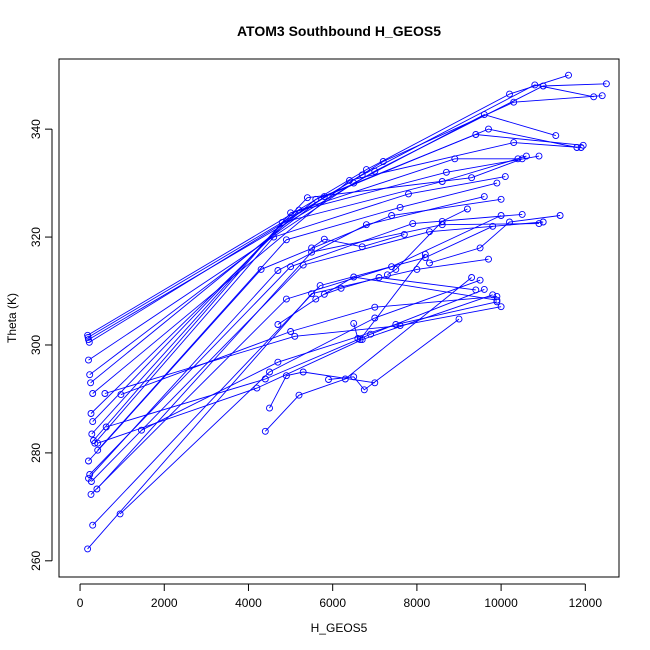  What do you see at coordinates (36, 453) in the screenshot?
I see `y-tick-label: 280` at bounding box center [36, 453].